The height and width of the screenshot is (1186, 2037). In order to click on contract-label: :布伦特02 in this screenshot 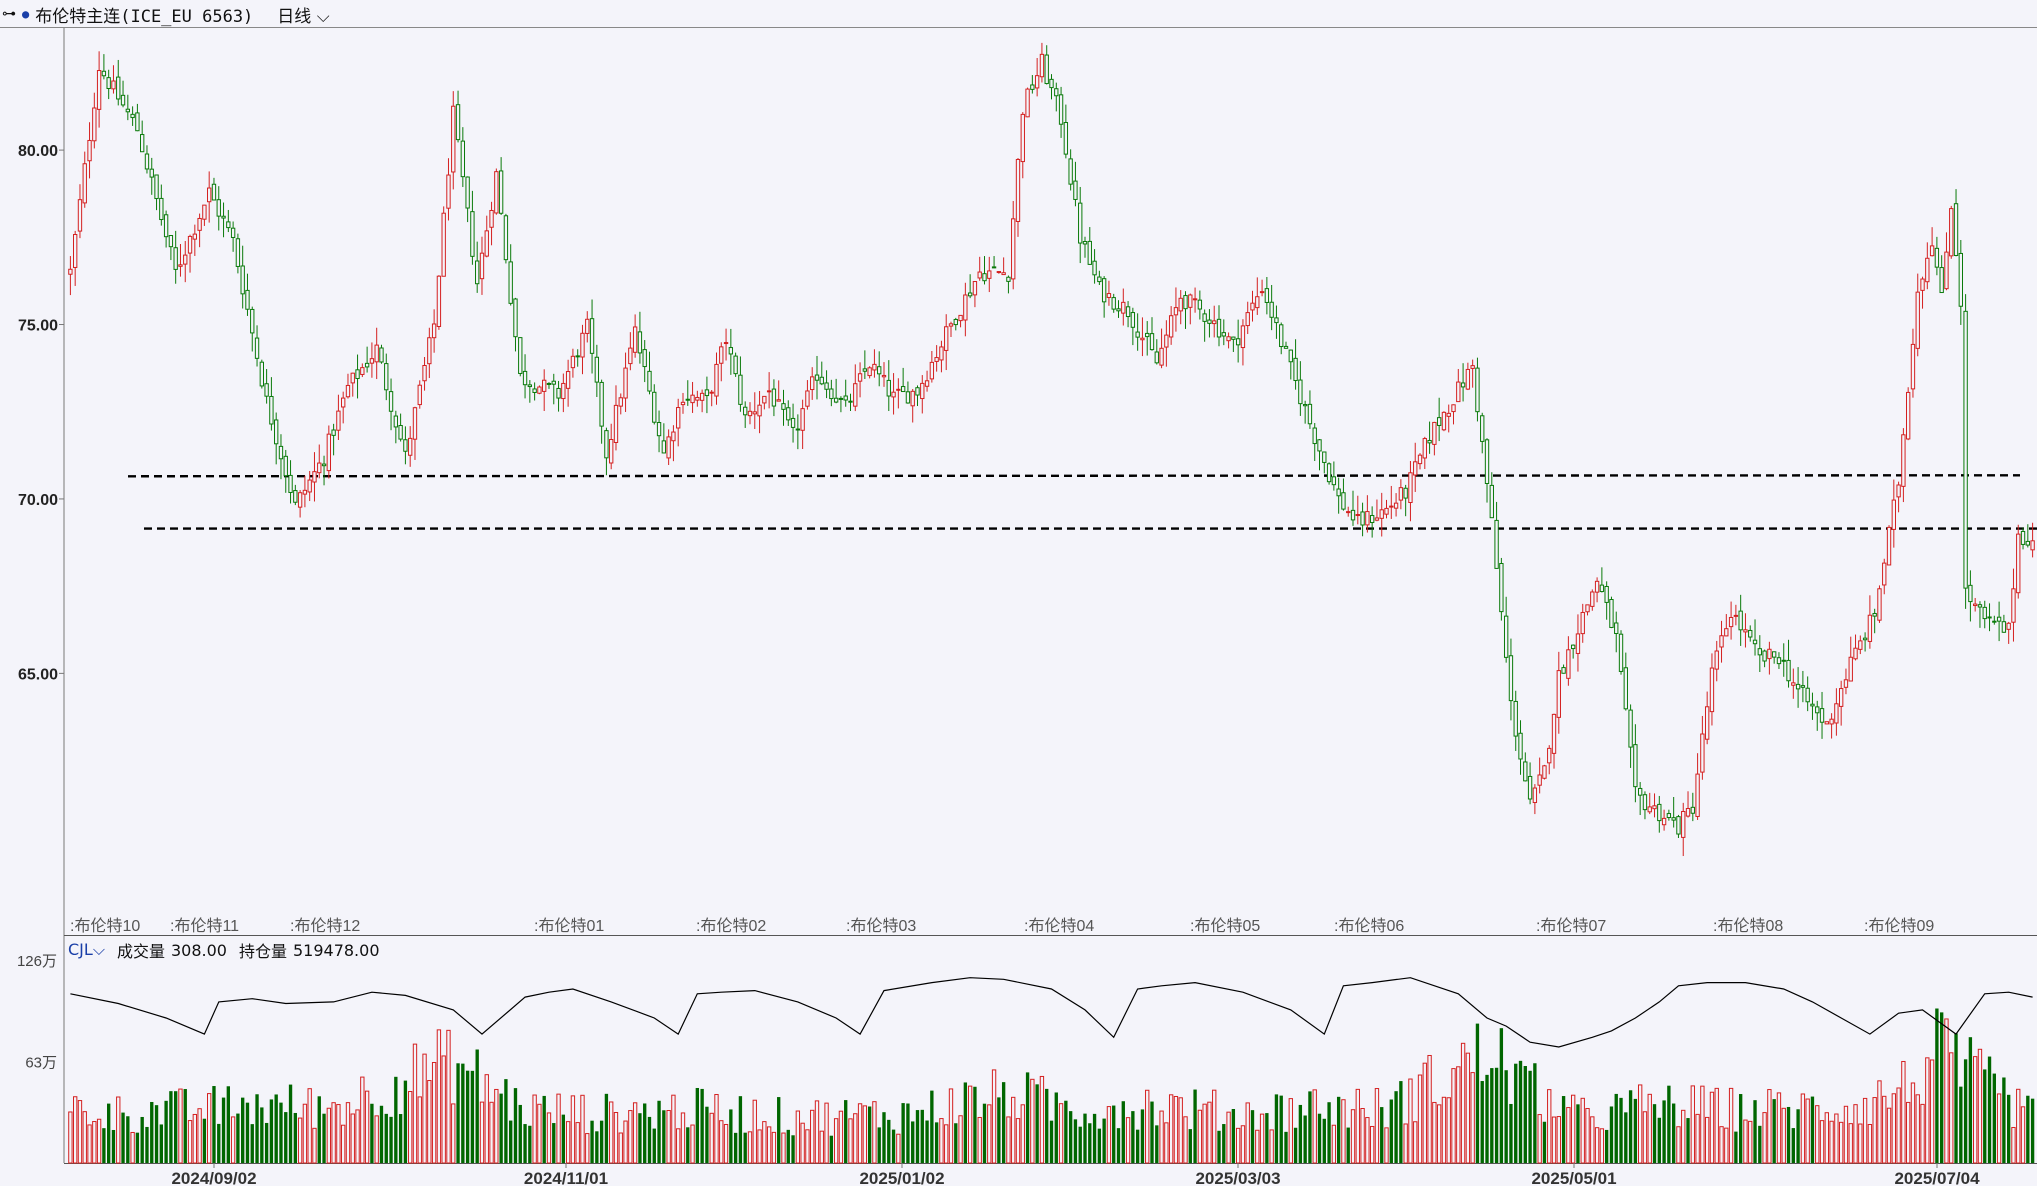, I will do `click(731, 926)`.